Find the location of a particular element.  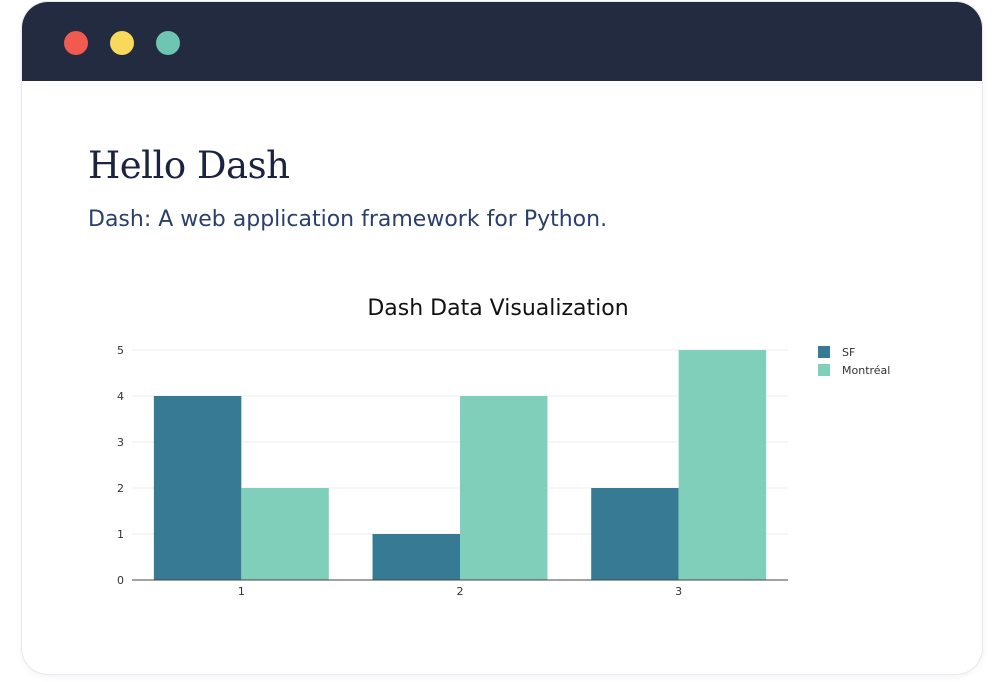

x-tick-label: 3 is located at coordinates (678, 591).